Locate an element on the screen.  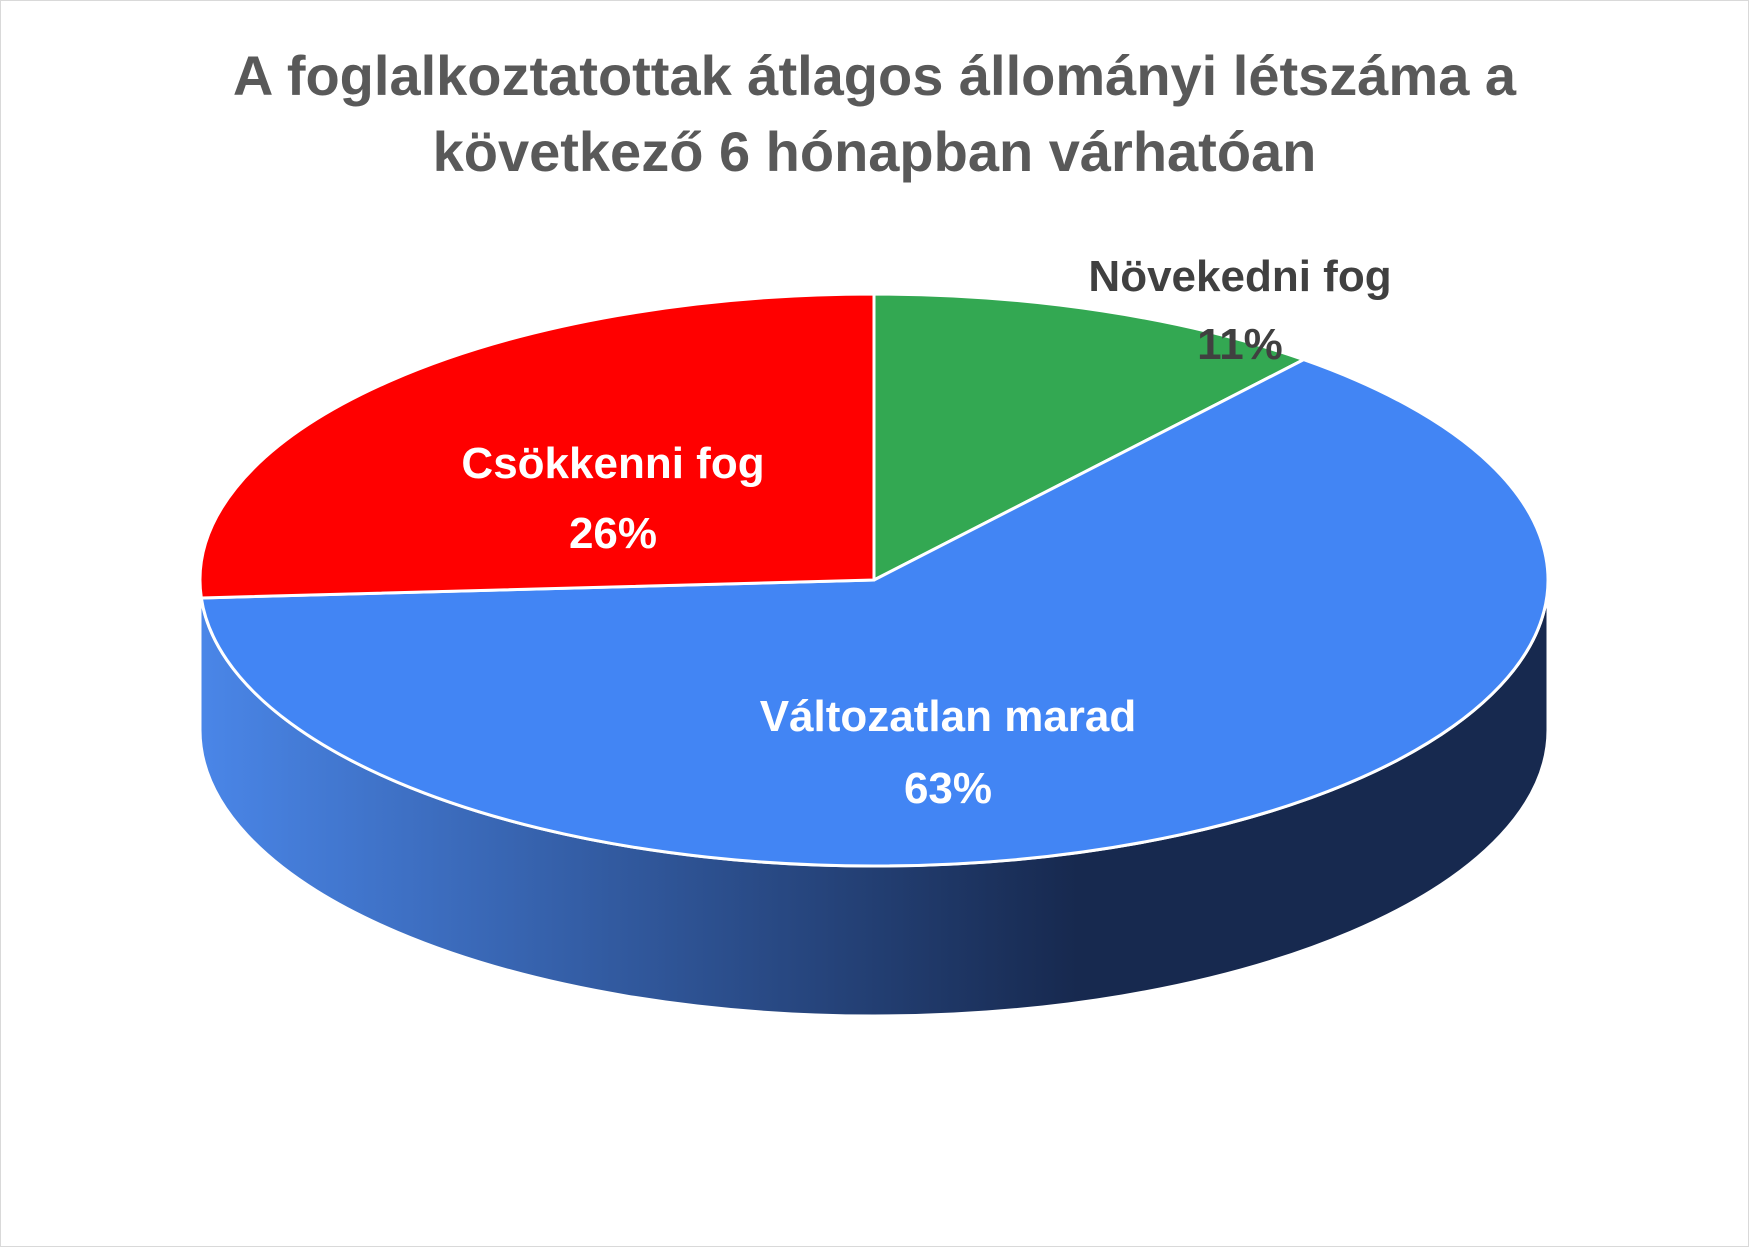
pie-slice-novekedni-fog is located at coordinates (1089, 437).